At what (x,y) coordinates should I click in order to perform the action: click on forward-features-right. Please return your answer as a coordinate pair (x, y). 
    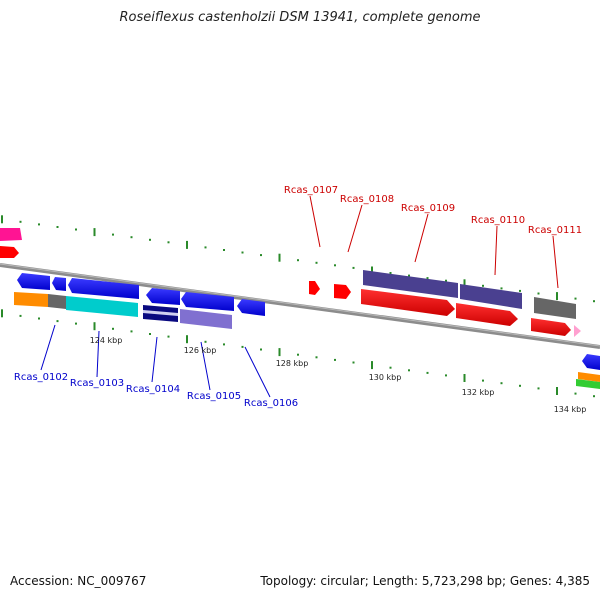
    Looking at the image, I should click on (454, 329).